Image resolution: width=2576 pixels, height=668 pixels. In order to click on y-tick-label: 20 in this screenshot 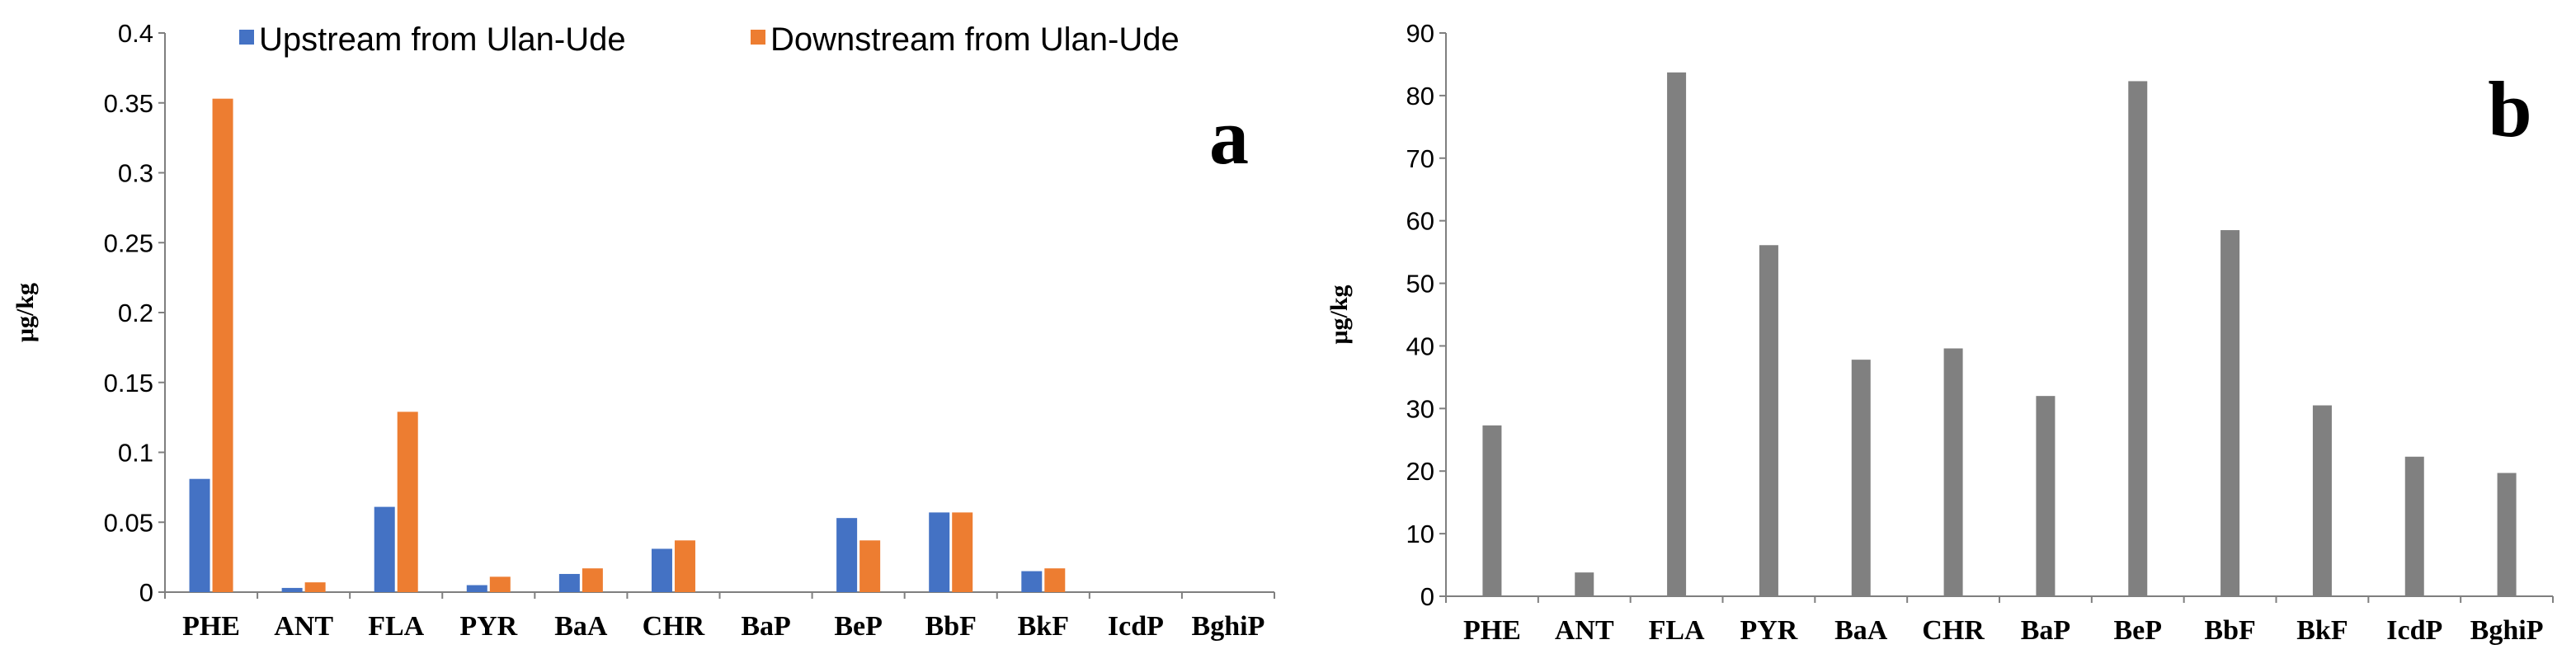, I will do `click(1420, 471)`.